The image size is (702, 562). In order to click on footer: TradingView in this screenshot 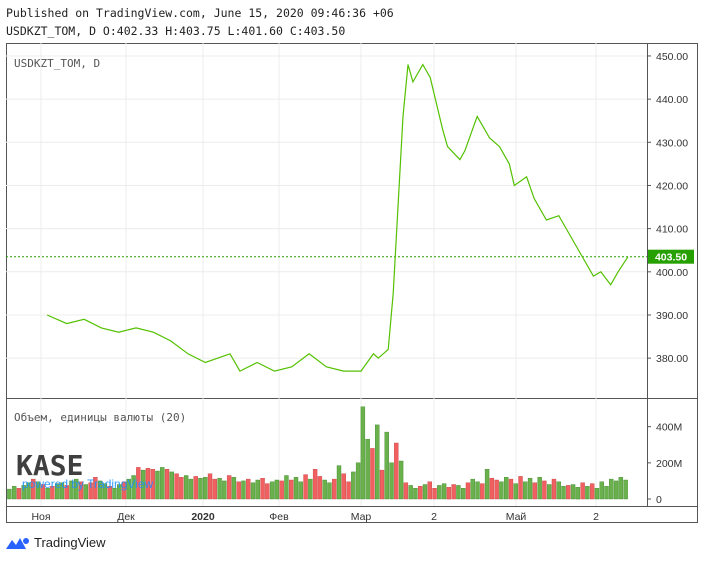, I will do `click(56, 542)`.